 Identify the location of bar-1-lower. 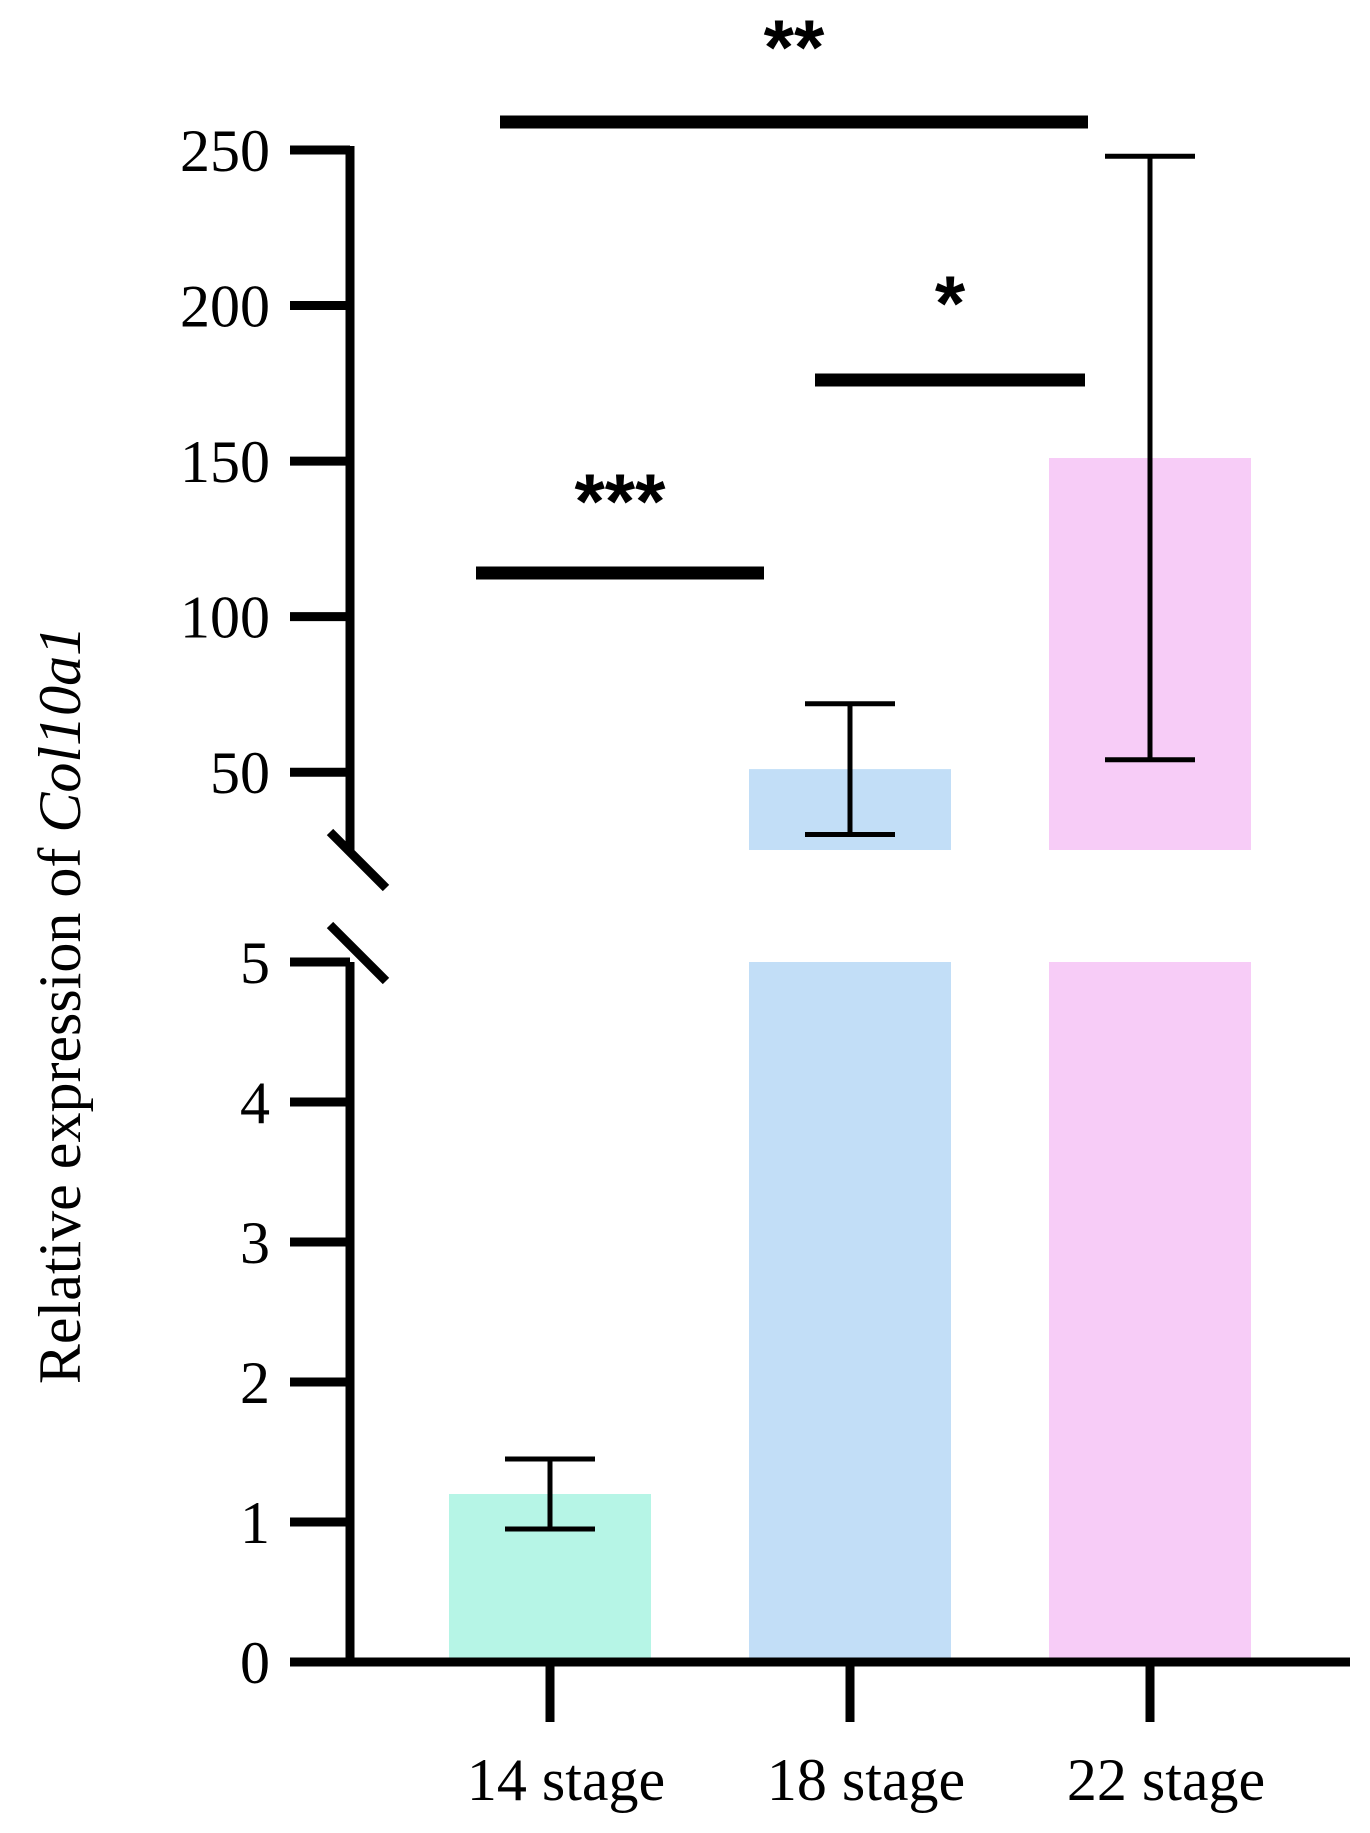
(850, 1312).